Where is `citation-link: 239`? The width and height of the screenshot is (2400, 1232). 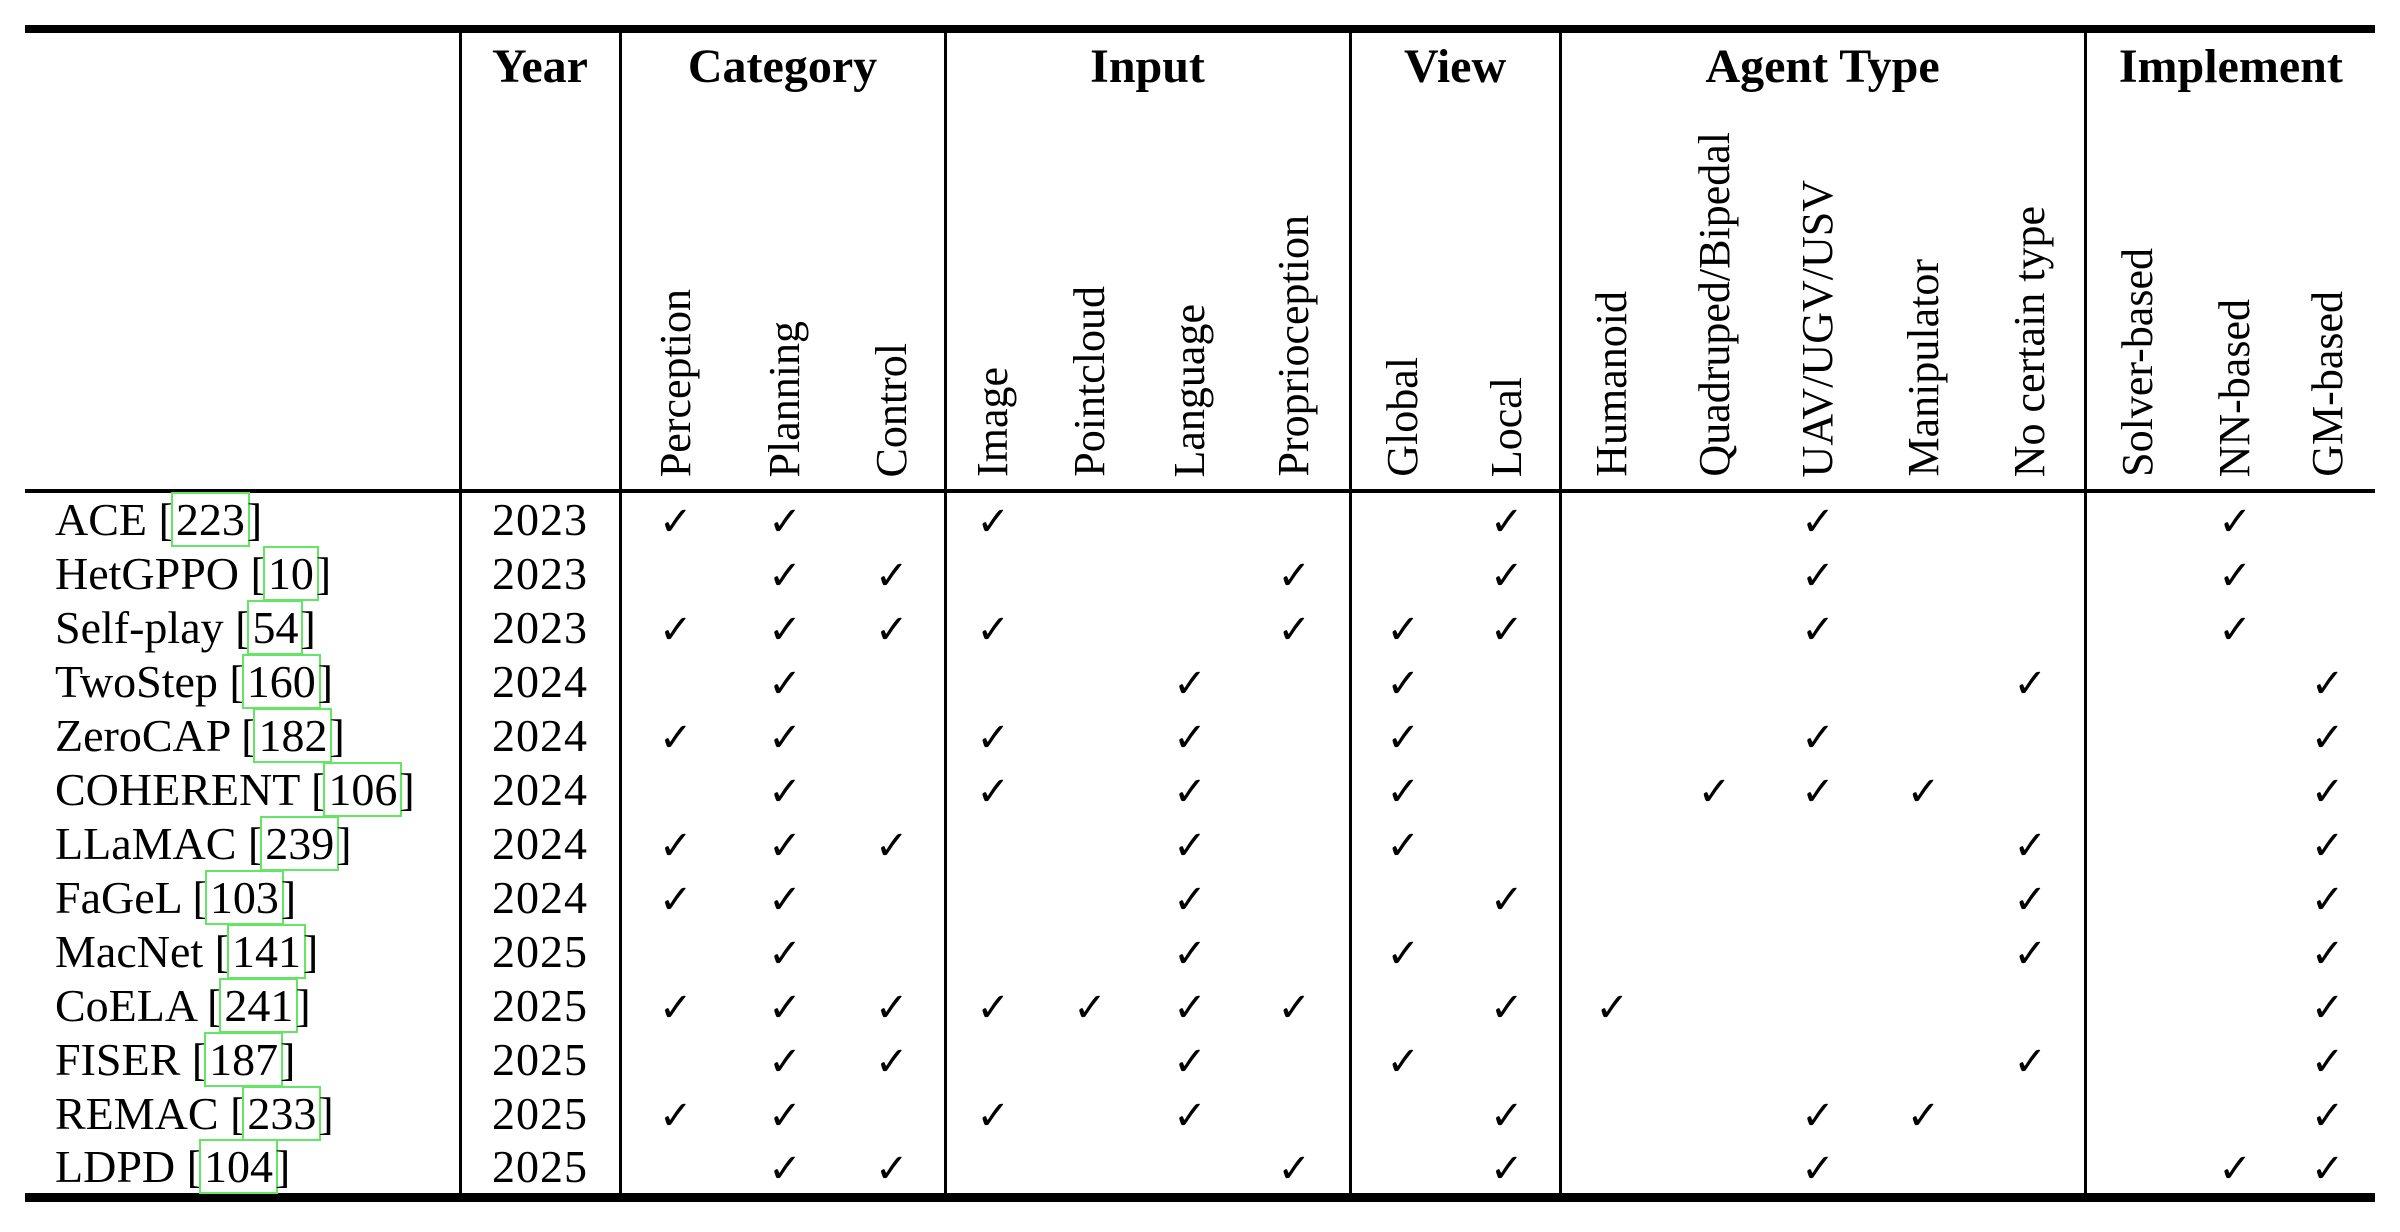 citation-link: 239 is located at coordinates (300, 843).